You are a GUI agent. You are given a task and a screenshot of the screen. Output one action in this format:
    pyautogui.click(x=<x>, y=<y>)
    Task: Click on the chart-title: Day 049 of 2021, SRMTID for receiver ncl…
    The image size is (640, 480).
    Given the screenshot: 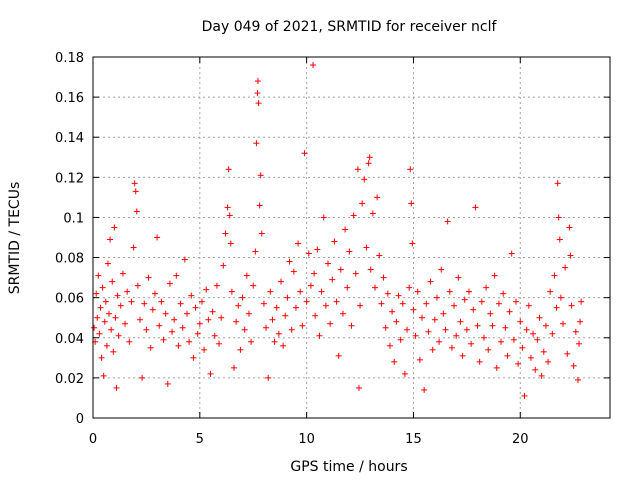 What is the action you would take?
    pyautogui.click(x=350, y=27)
    